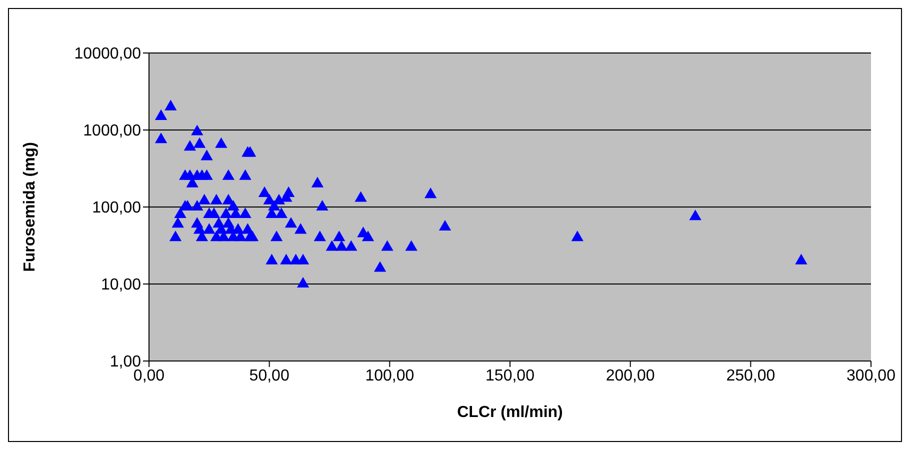  Describe the element at coordinates (510, 375) in the screenshot. I see `x-tick-label: 150,00` at that location.